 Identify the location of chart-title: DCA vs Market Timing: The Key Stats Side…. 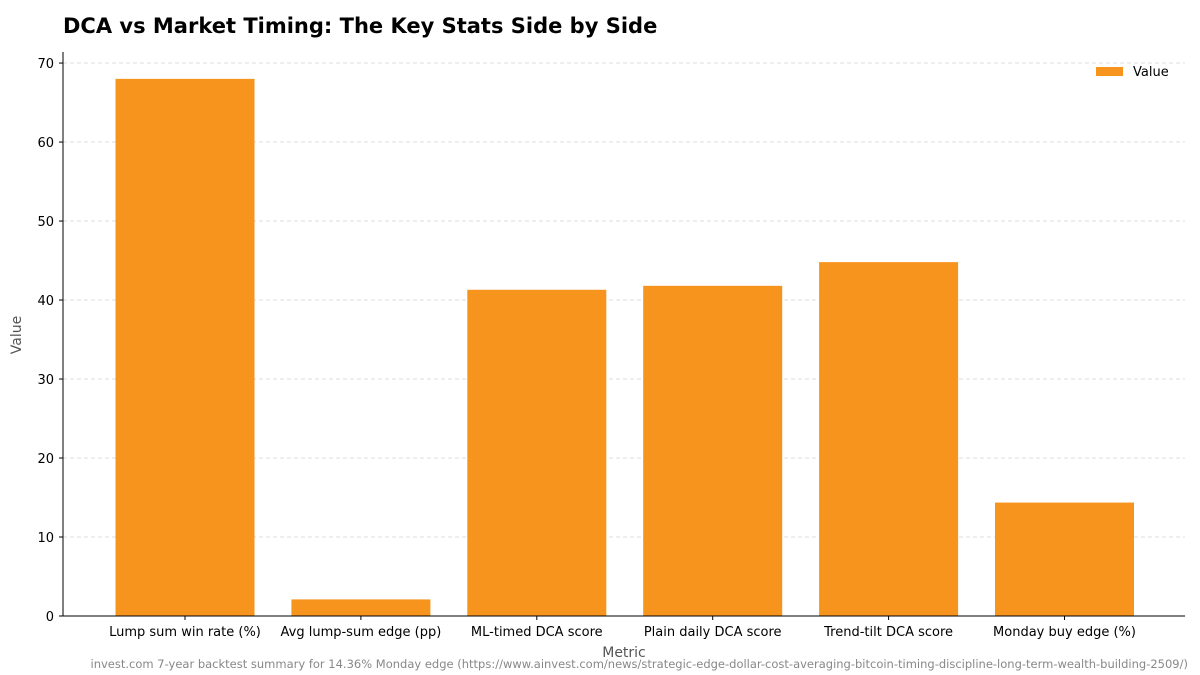
(360, 26).